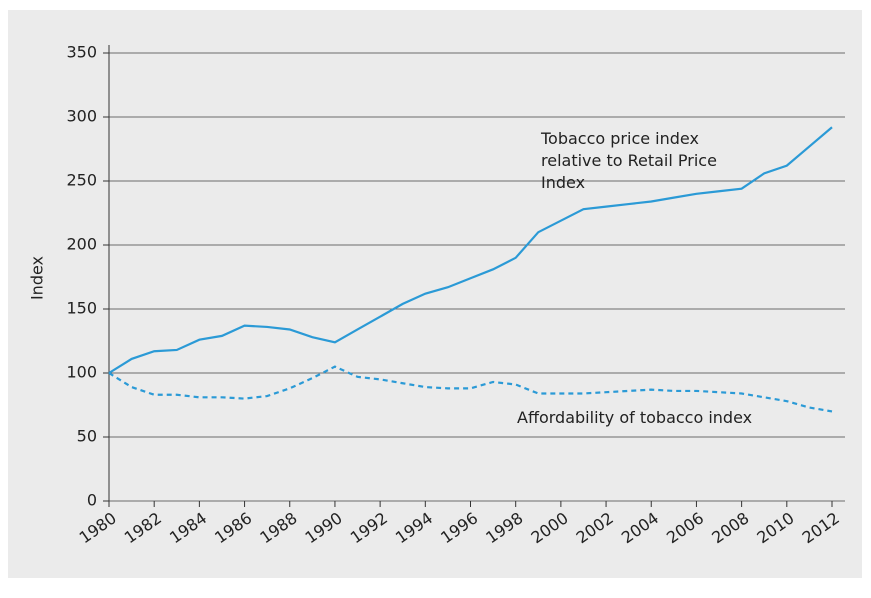 Image resolution: width=871 pixels, height=598 pixels. Describe the element at coordinates (549, 527) in the screenshot. I see `x-tick-label: 2000` at that location.